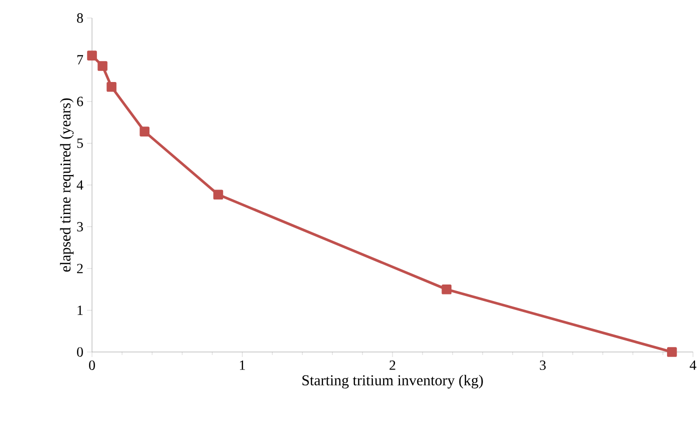 The height and width of the screenshot is (434, 697). What do you see at coordinates (80, 269) in the screenshot?
I see `y-tick-label: 2` at bounding box center [80, 269].